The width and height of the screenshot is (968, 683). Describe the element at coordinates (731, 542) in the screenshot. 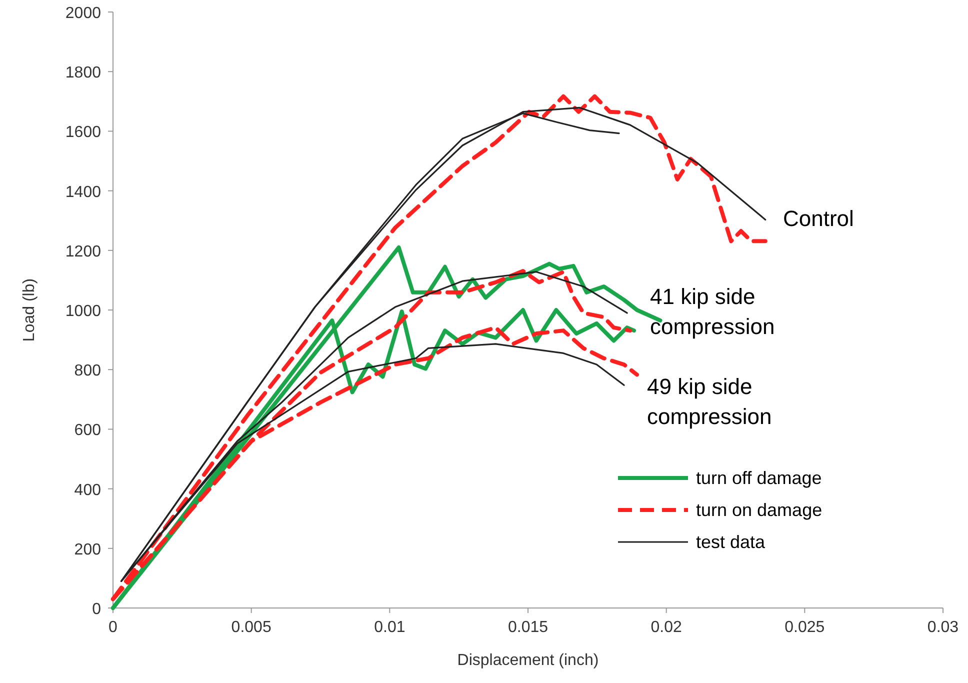

I see `legend-label: test data` at that location.